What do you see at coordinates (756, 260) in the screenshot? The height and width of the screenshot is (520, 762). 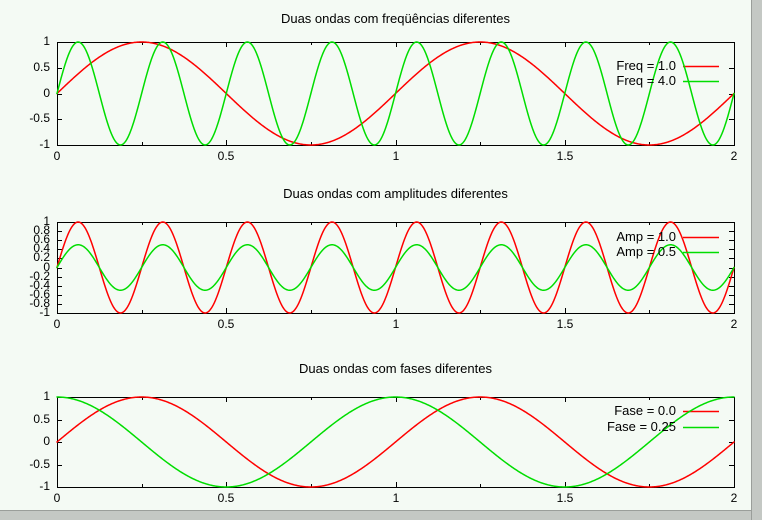 I see `vertical-scrollbar` at bounding box center [756, 260].